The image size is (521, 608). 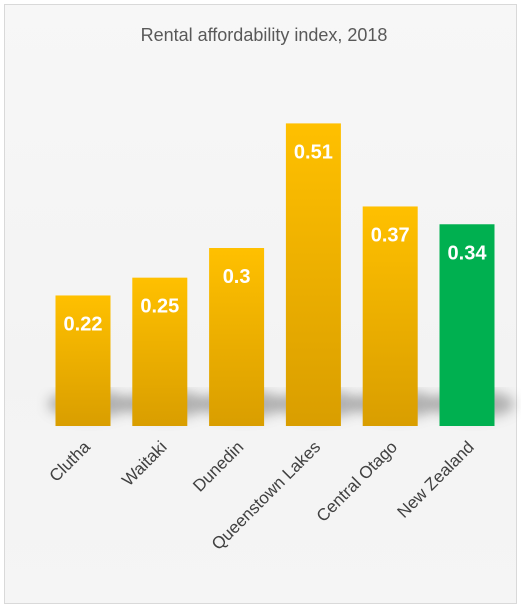 What do you see at coordinates (159, 307) in the screenshot?
I see `data-label-waitaki: 0.25` at bounding box center [159, 307].